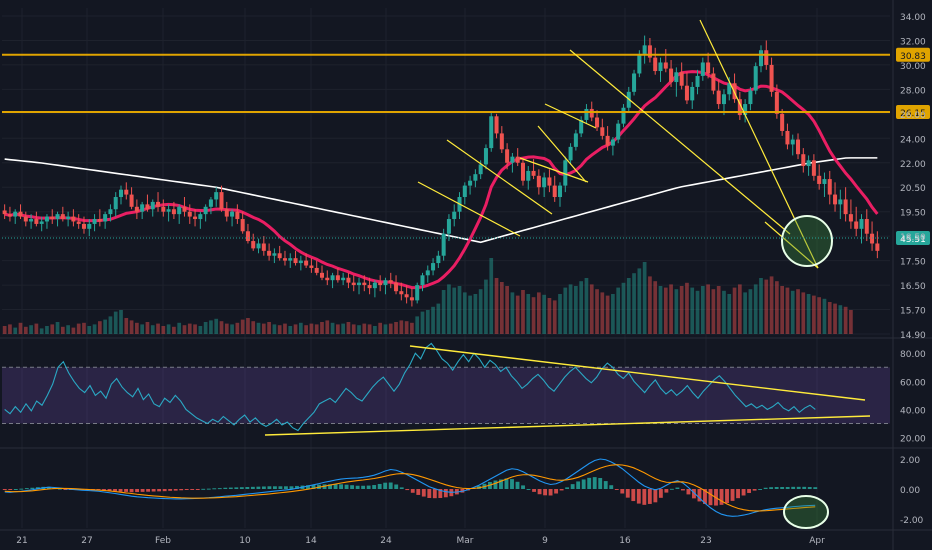 The height and width of the screenshot is (550, 932). What do you see at coordinates (817, 541) in the screenshot?
I see `time-tick-label: Apr` at bounding box center [817, 541].